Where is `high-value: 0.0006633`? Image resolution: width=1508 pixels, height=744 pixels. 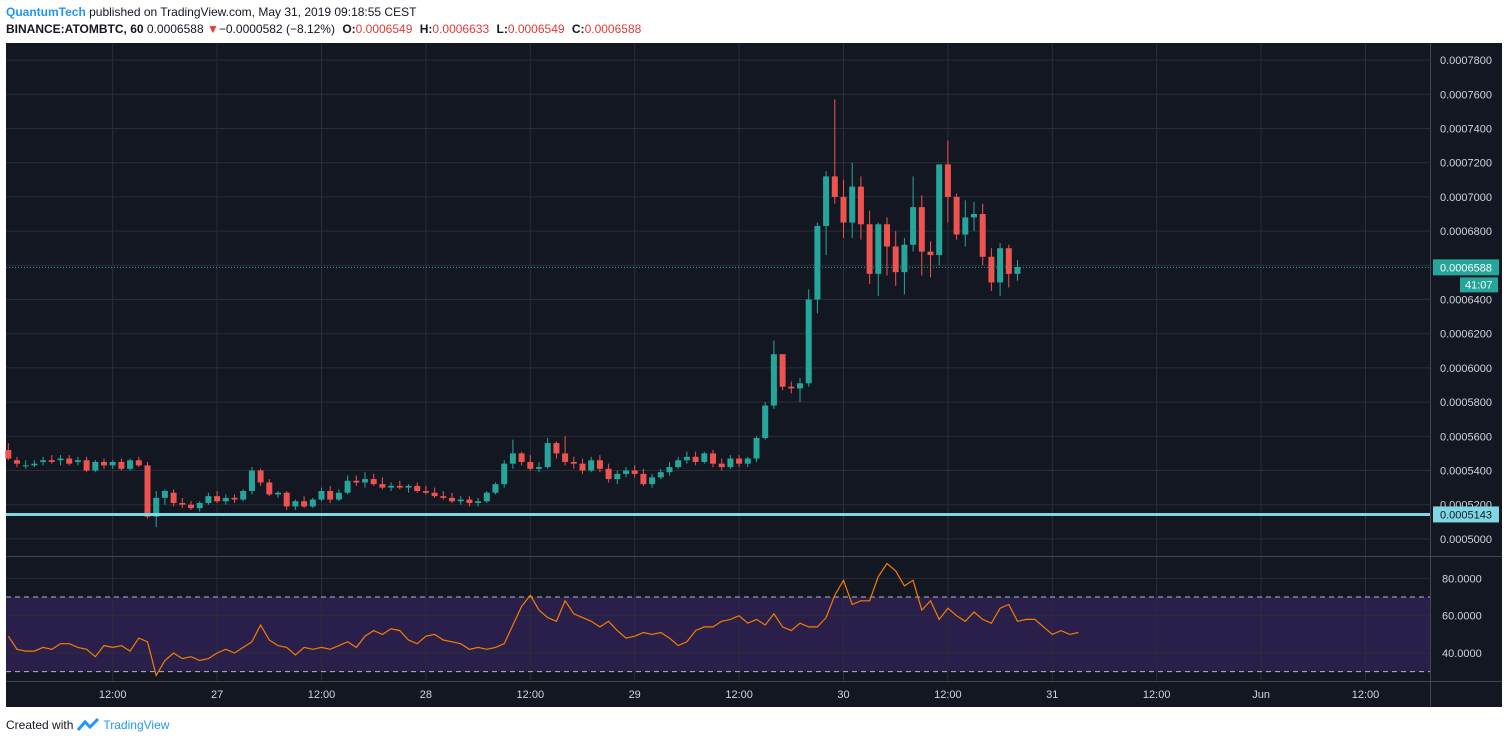 high-value: 0.0006633 is located at coordinates (461, 29).